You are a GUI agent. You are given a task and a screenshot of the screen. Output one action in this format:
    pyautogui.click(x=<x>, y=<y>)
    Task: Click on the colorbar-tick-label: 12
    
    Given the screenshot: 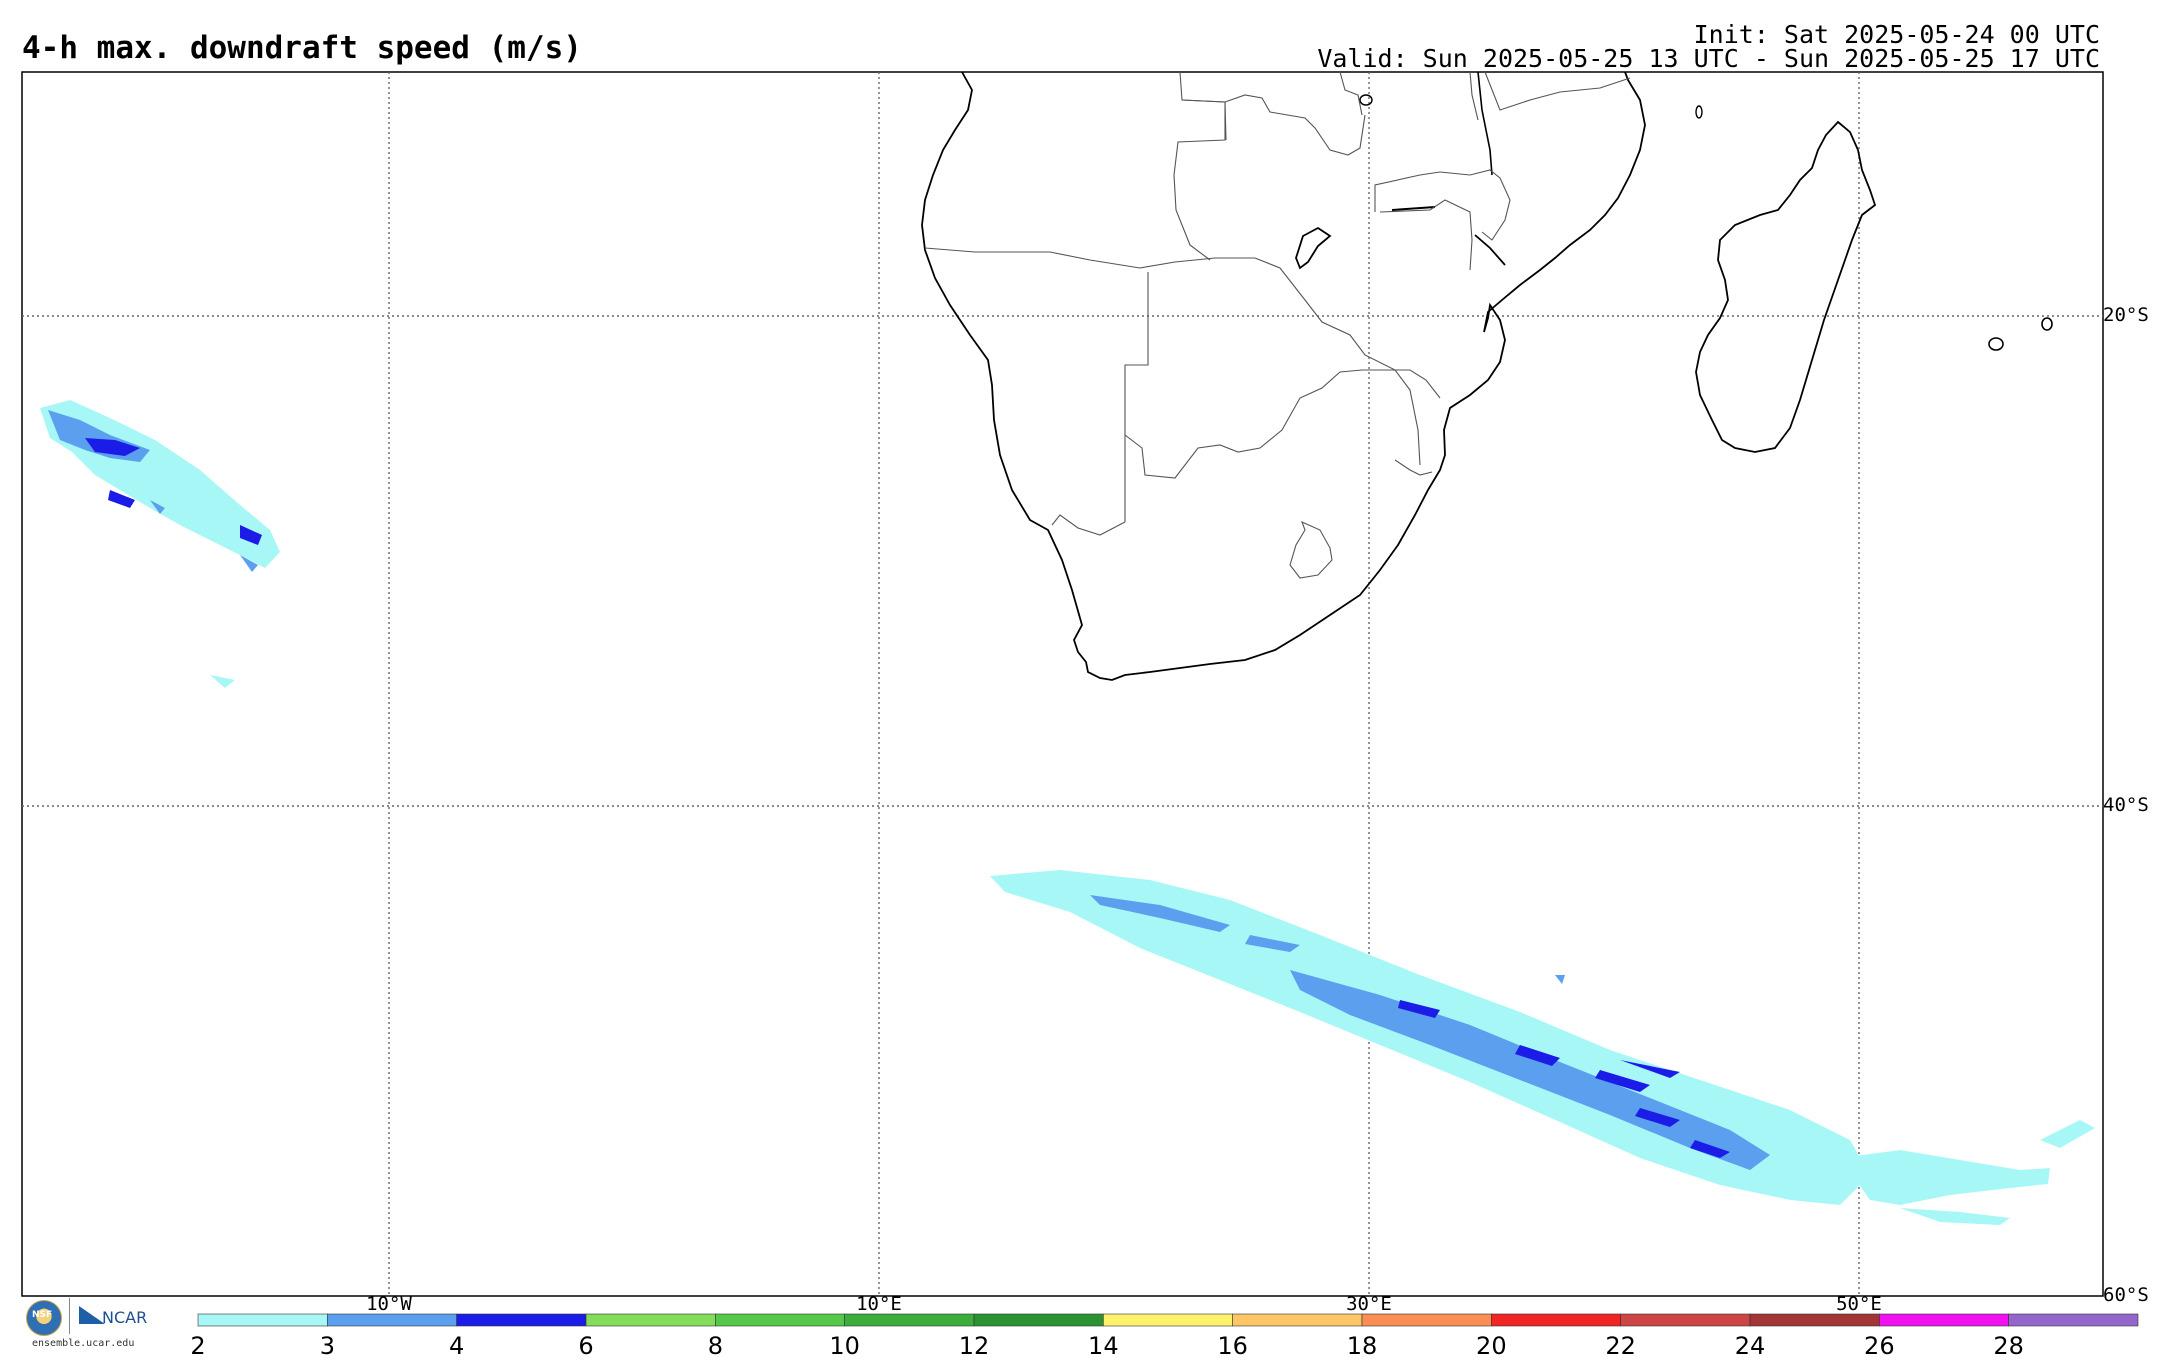 What is the action you would take?
    pyautogui.click(x=974, y=1346)
    